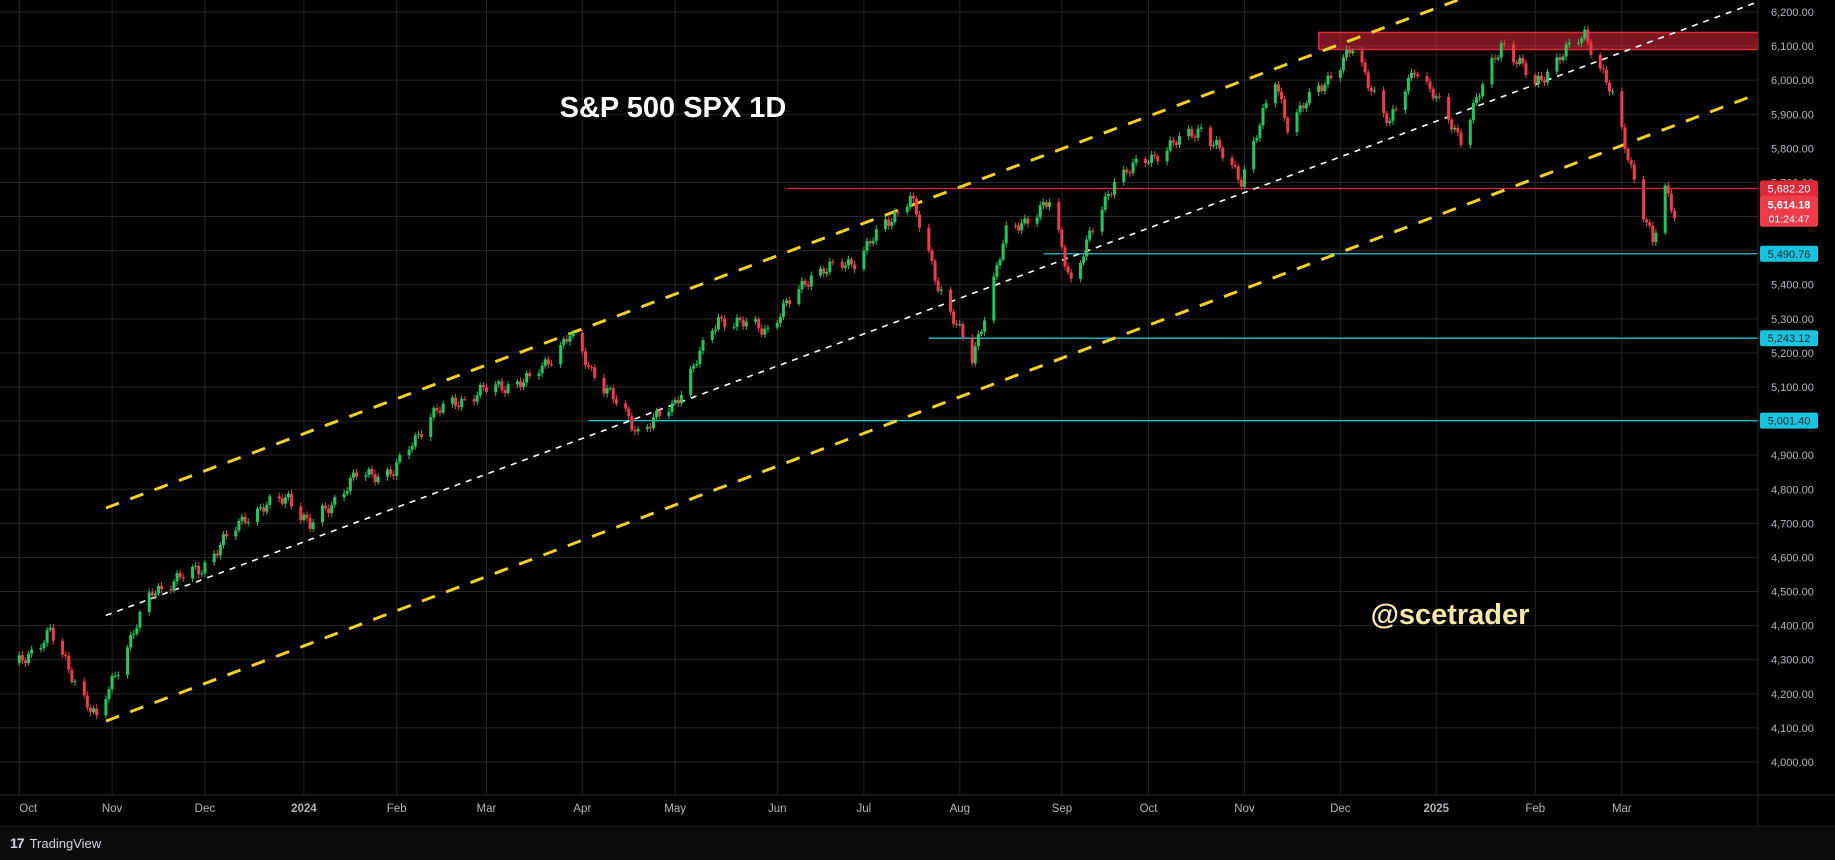  I want to click on time-tick-label: 2024, so click(304, 809).